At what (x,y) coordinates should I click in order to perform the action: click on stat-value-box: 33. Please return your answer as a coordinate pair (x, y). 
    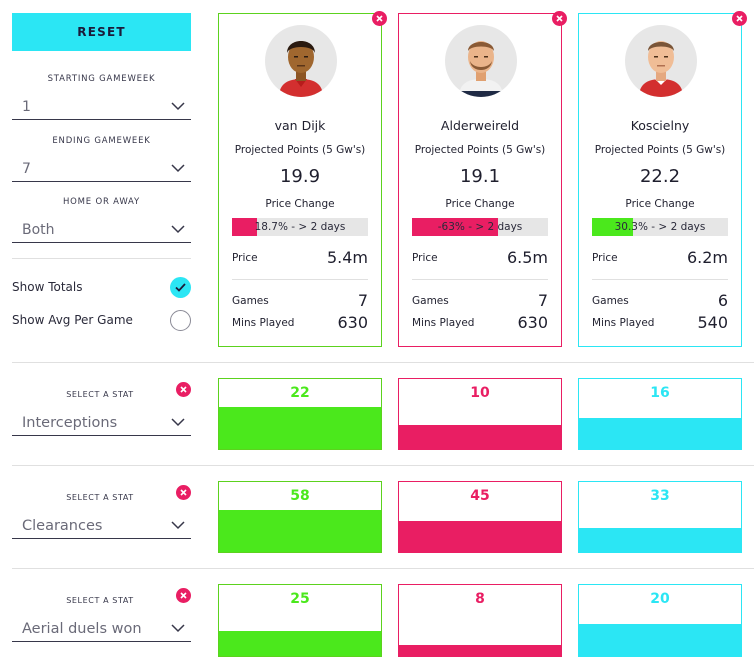
    Looking at the image, I should click on (660, 517).